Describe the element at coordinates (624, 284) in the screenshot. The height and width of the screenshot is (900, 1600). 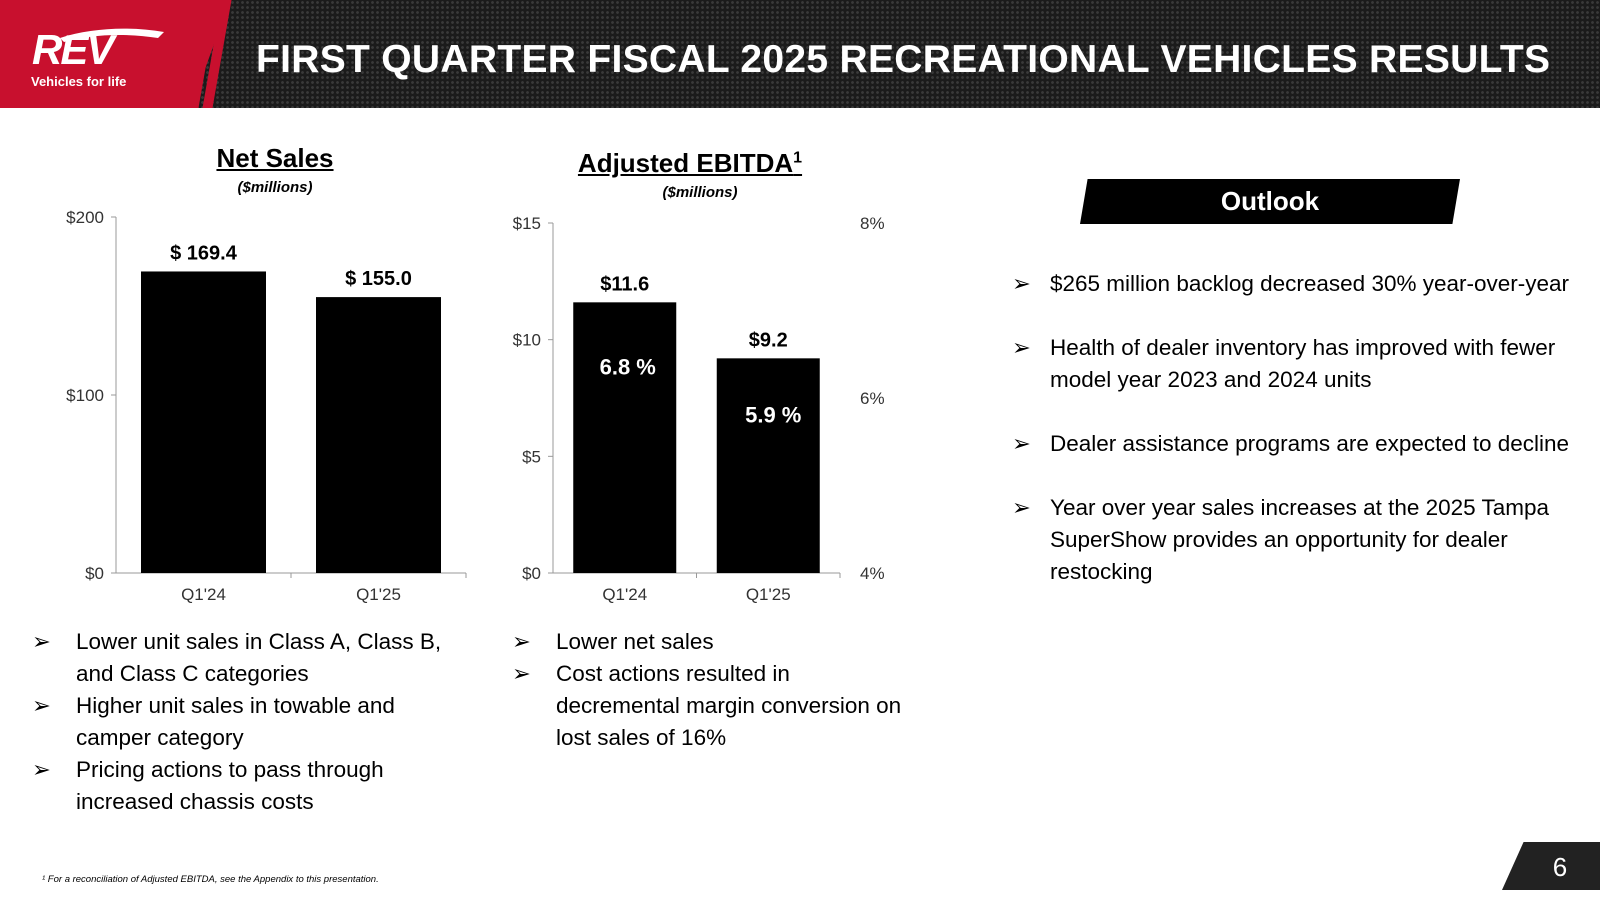
I see `data-label: $11.6` at that location.